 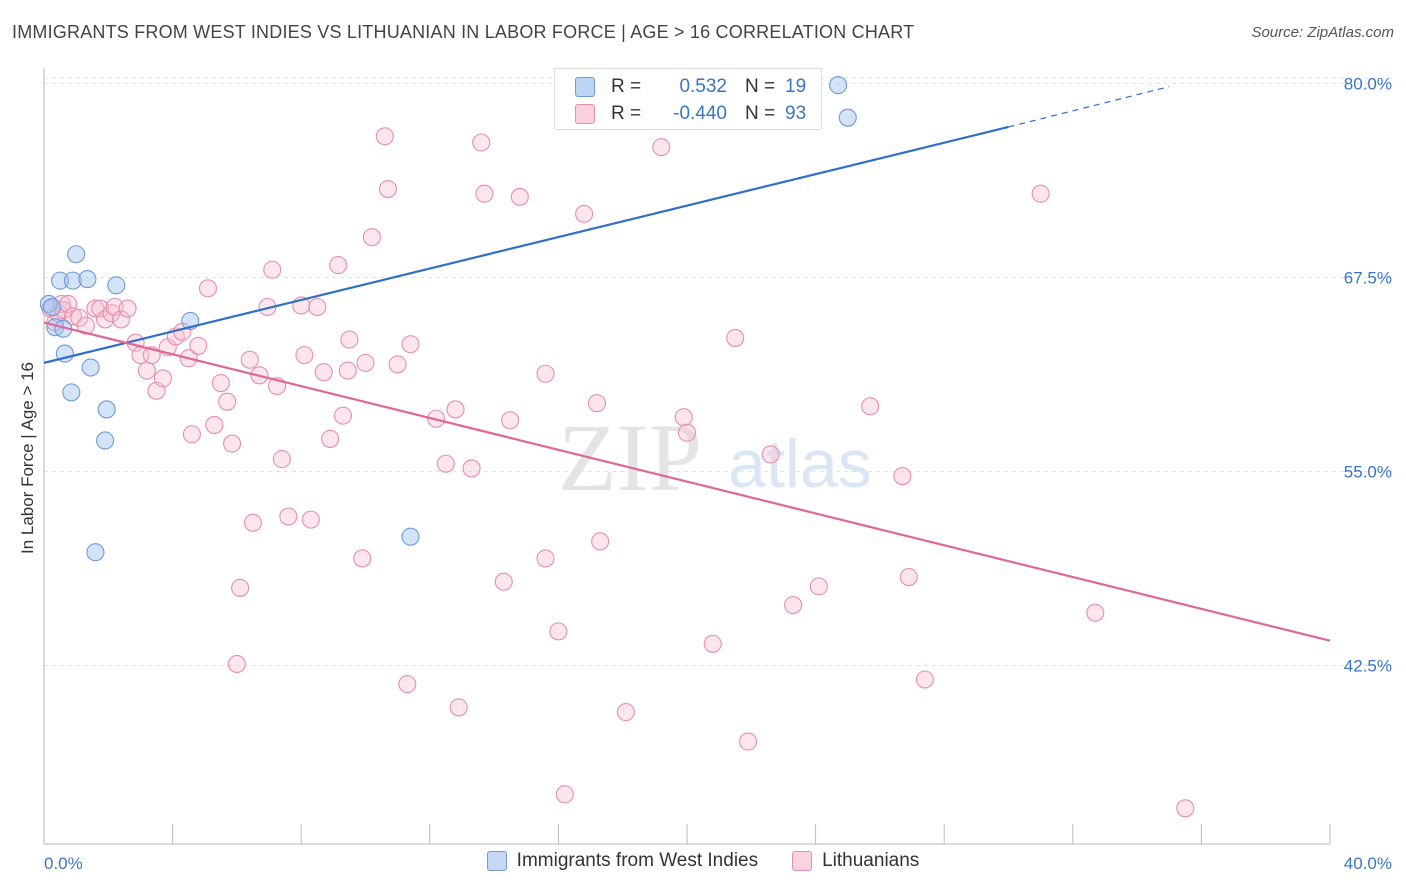 I want to click on legend: Immigrants from West Indies Lithuanians, so click(x=703, y=861).